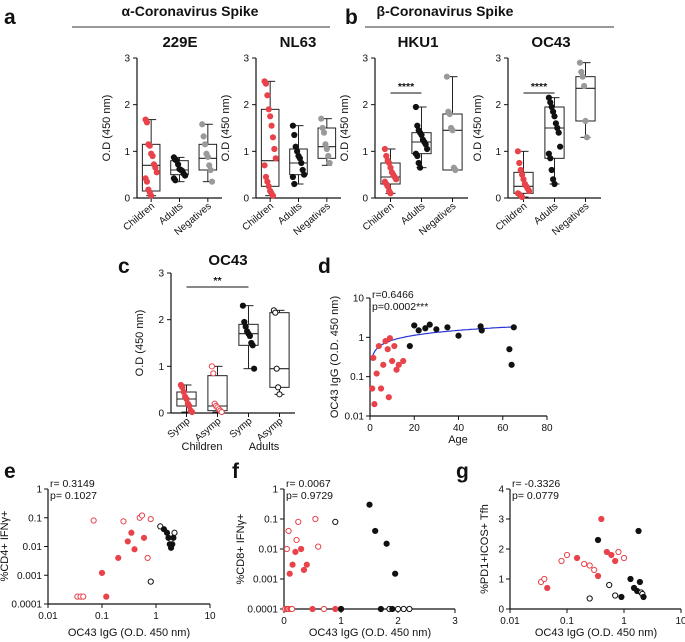 The width and height of the screenshot is (685, 642). What do you see at coordinates (269, 550) in the screenshot?
I see `y-tick-label: 0.01` at bounding box center [269, 550].